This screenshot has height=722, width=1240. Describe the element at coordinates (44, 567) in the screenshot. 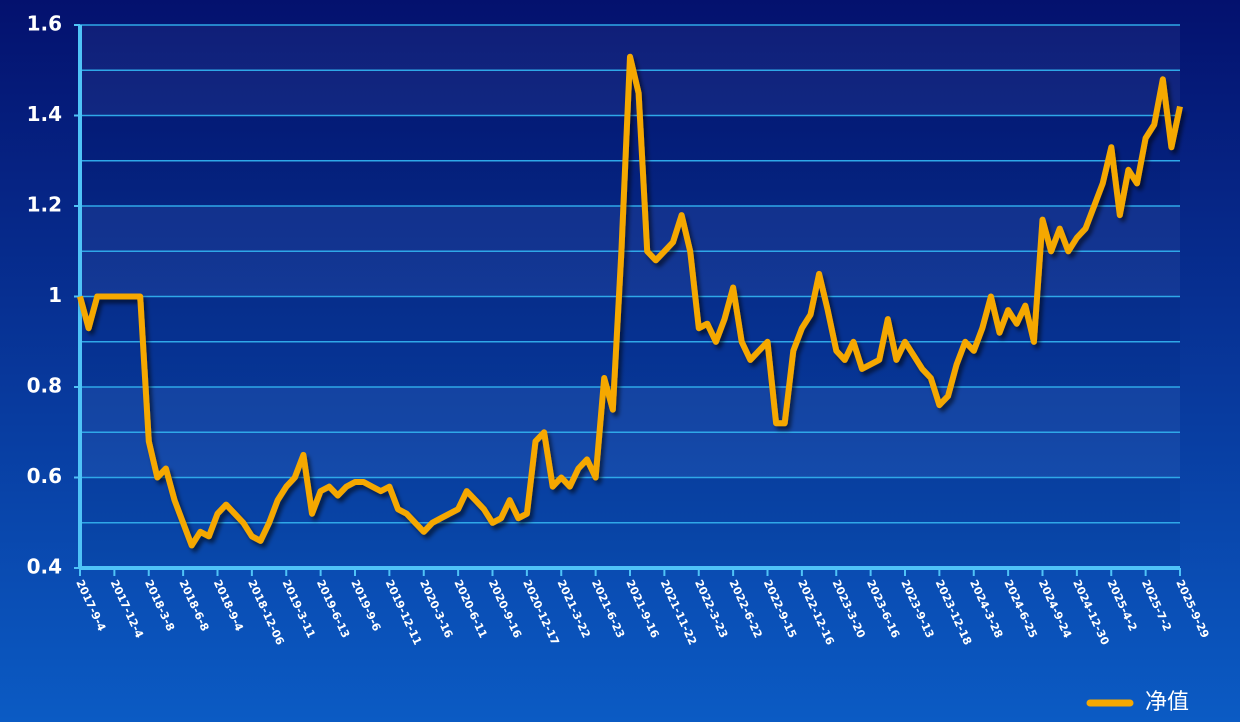

I see `y-tick-label: 0.4` at that location.